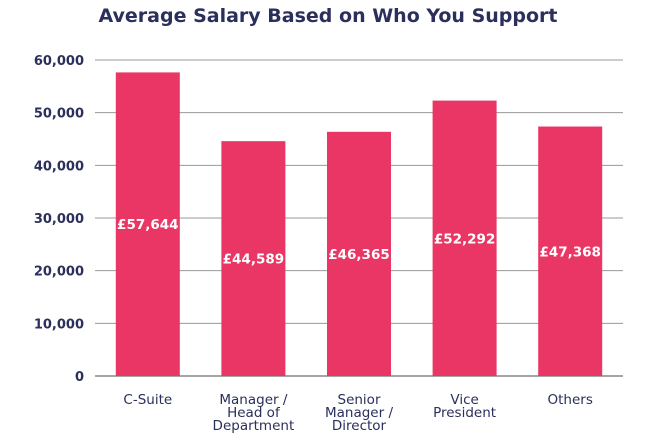 The width and height of the screenshot is (664, 444). What do you see at coordinates (59, 114) in the screenshot?
I see `y-tick-label: 50,000` at bounding box center [59, 114].